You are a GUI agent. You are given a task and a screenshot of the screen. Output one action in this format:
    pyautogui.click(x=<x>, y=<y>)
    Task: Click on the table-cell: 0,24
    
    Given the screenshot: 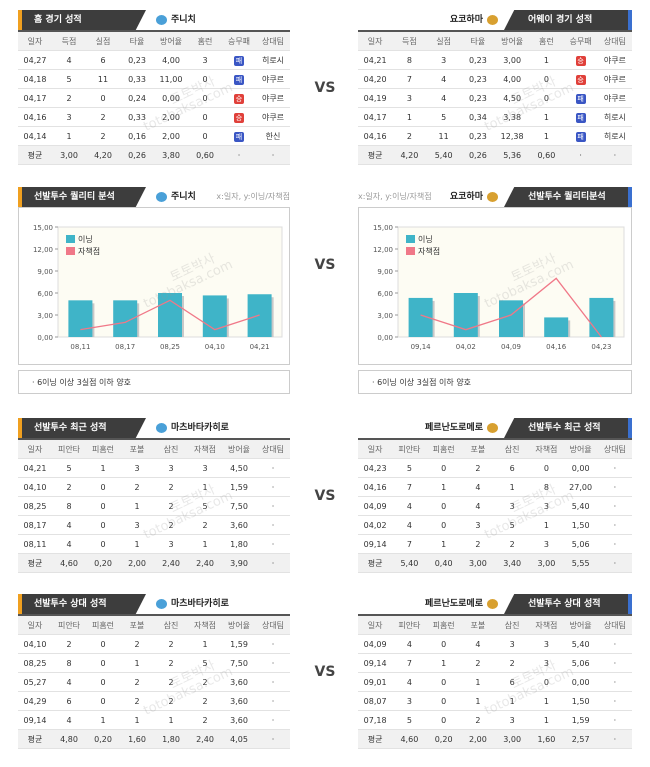 What is the action you would take?
    pyautogui.click(x=137, y=98)
    